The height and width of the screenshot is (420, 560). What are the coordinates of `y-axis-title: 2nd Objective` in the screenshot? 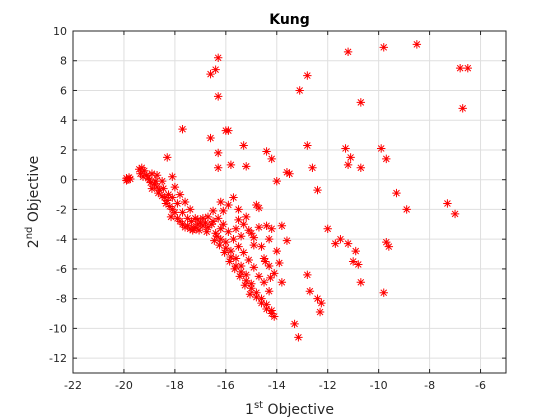 It's located at (33, 202).